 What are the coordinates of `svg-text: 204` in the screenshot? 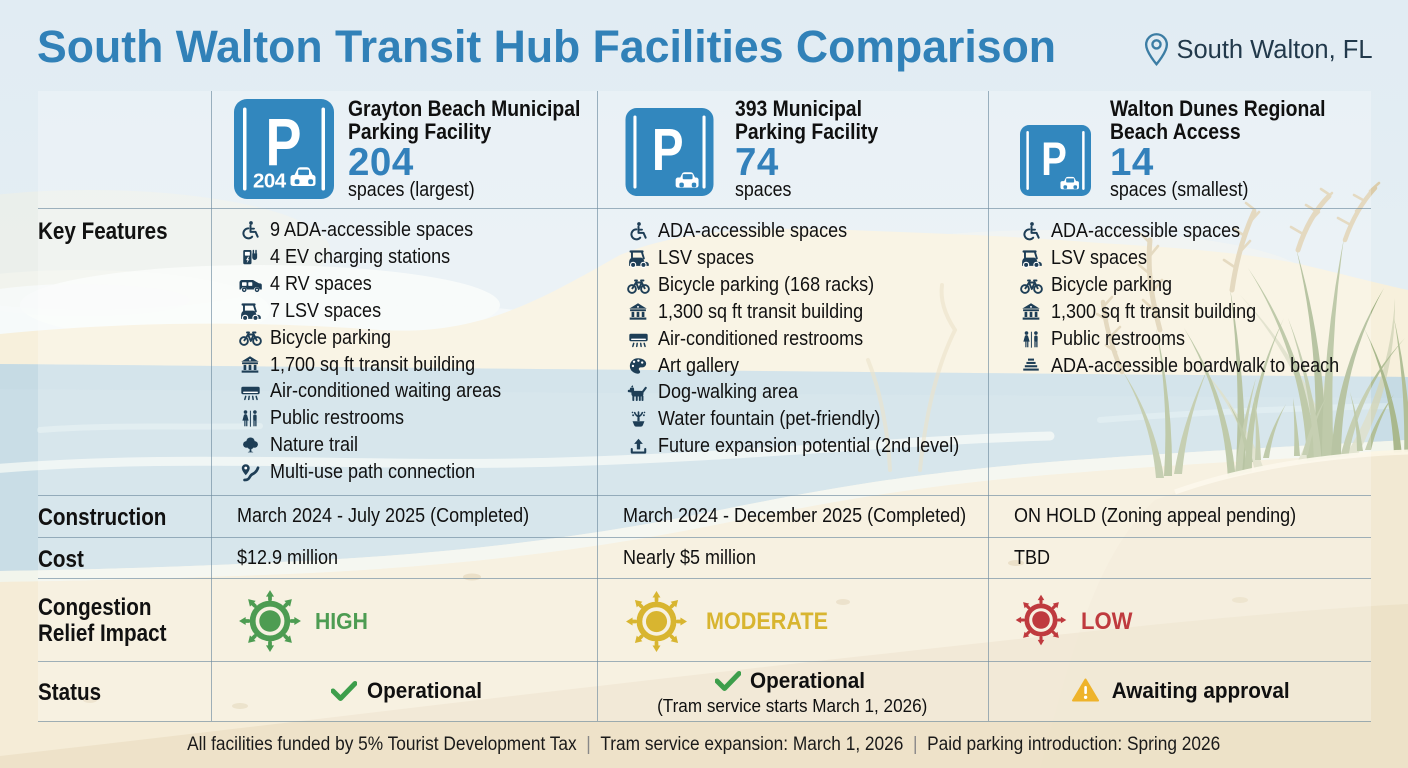 It's located at (270, 181).